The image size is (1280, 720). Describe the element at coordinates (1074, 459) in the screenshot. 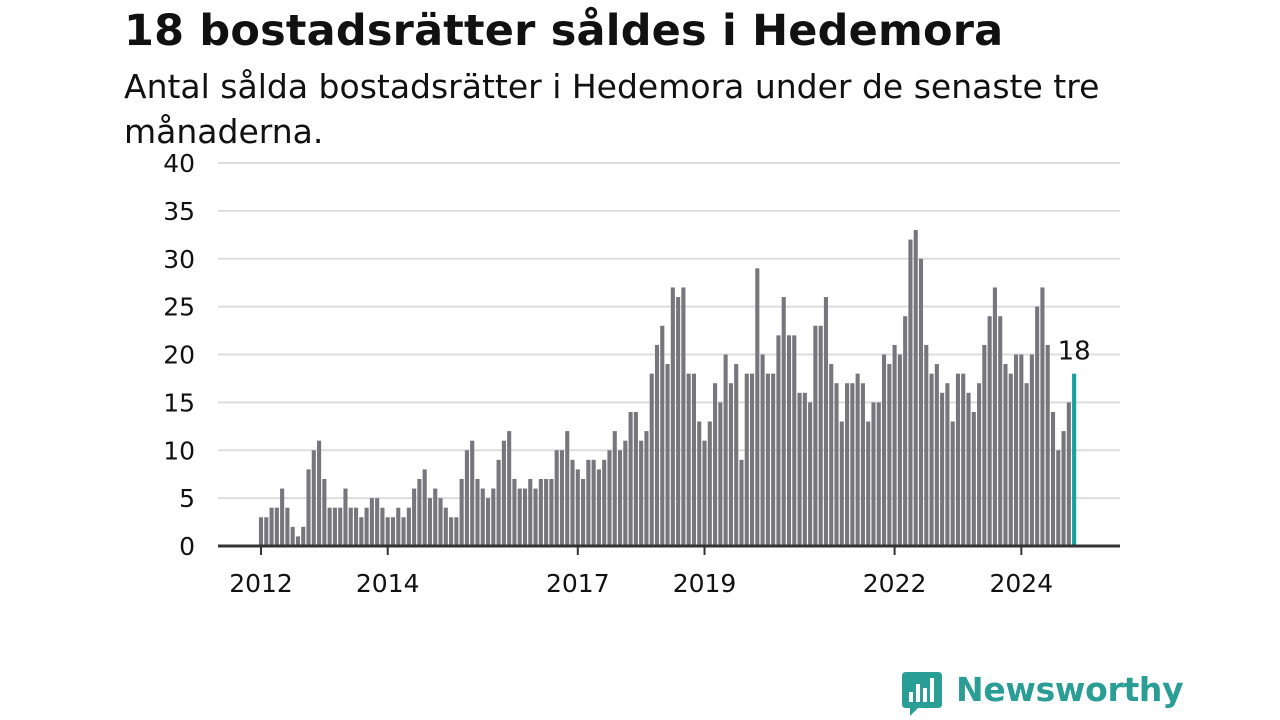

I see `bar-highlight` at that location.